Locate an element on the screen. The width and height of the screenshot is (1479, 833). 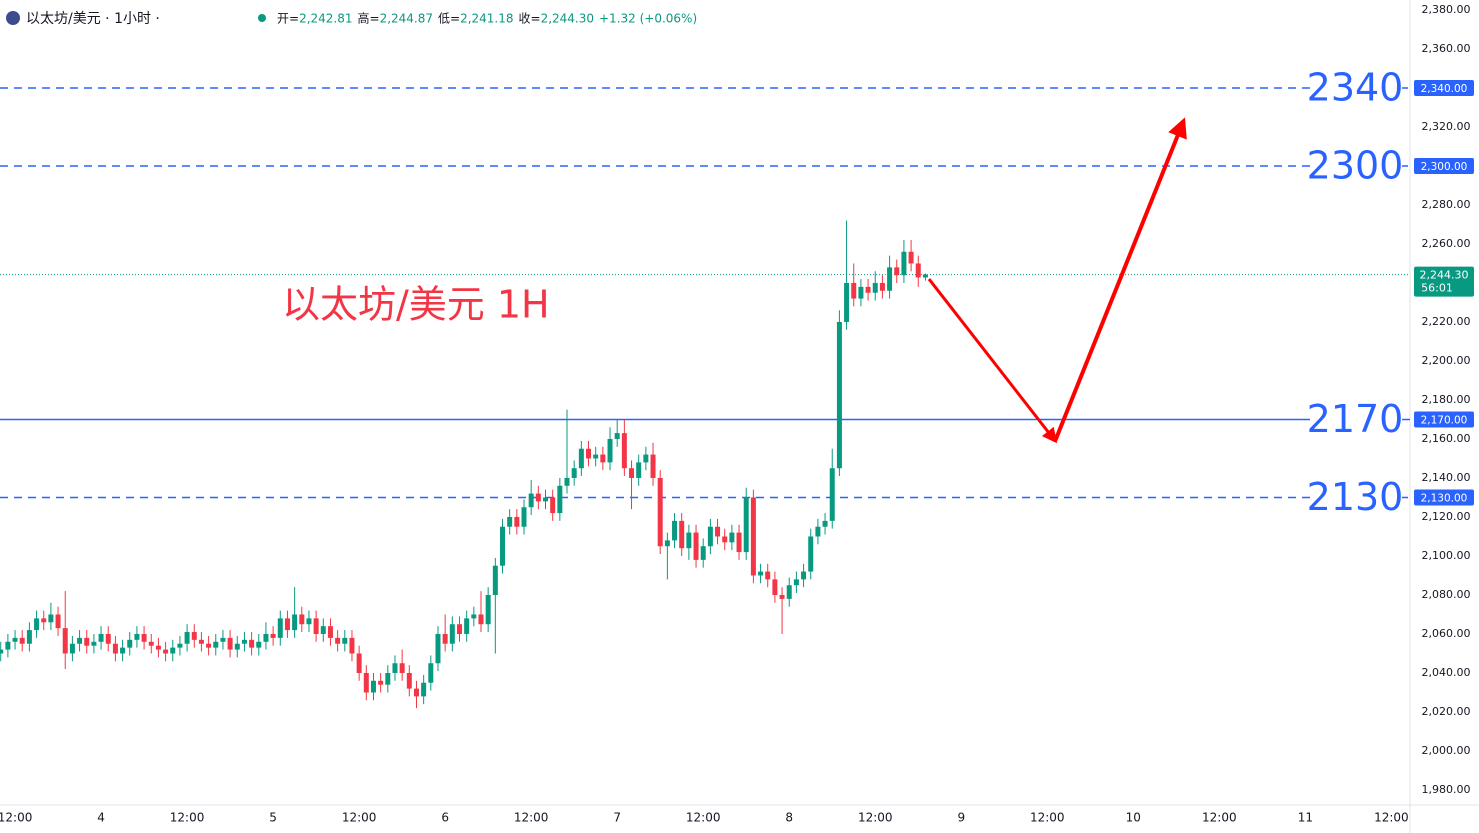
ohlc-value: 2,242.81 is located at coordinates (325, 19).